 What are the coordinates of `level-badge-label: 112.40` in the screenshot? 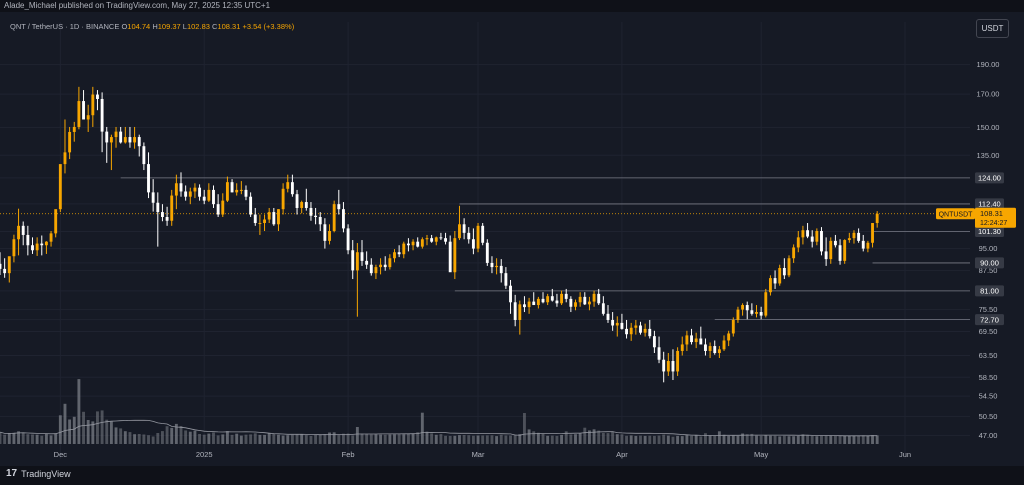 It's located at (989, 204).